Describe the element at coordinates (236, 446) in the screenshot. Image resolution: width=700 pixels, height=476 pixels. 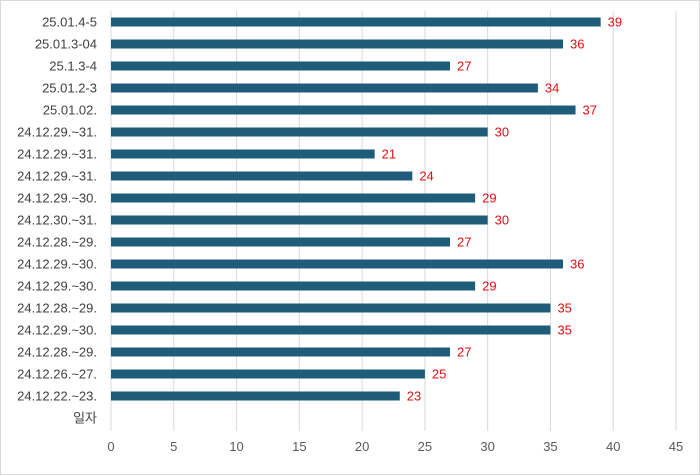
I see `x-tick-label: 10` at that location.